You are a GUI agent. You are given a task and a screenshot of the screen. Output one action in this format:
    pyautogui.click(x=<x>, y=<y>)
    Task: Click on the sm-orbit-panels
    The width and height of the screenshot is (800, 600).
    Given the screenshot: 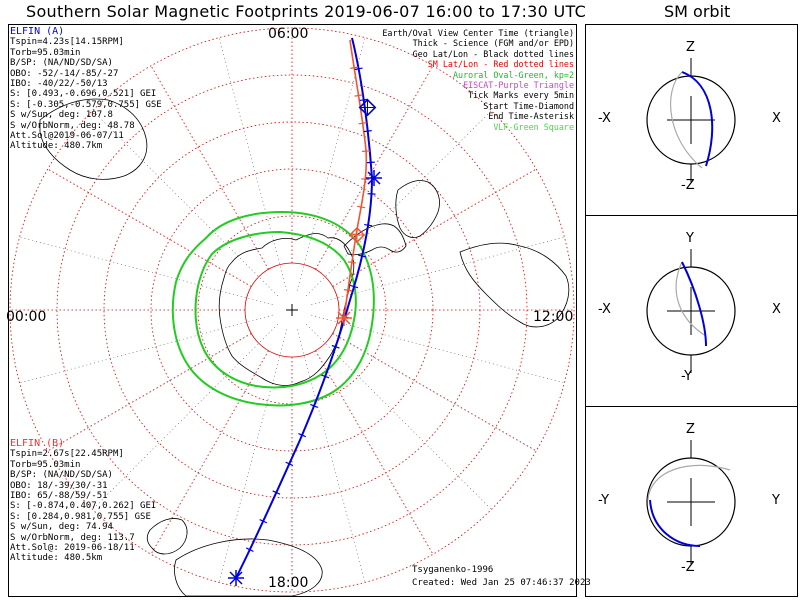 What is the action you would take?
    pyautogui.click(x=691, y=311)
    